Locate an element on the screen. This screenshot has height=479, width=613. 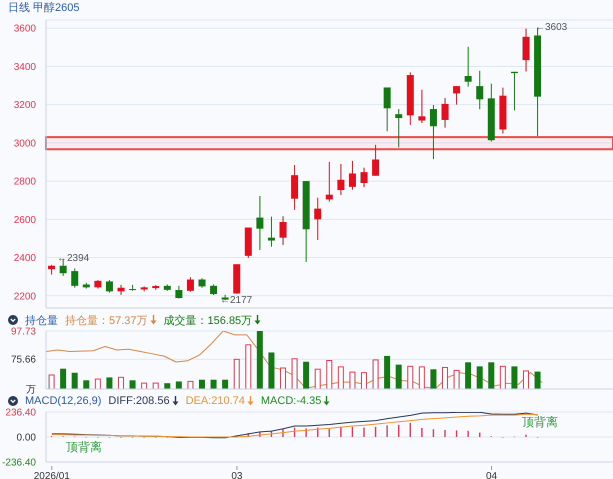
y-tick-label: 2200 is located at coordinates (25, 296).